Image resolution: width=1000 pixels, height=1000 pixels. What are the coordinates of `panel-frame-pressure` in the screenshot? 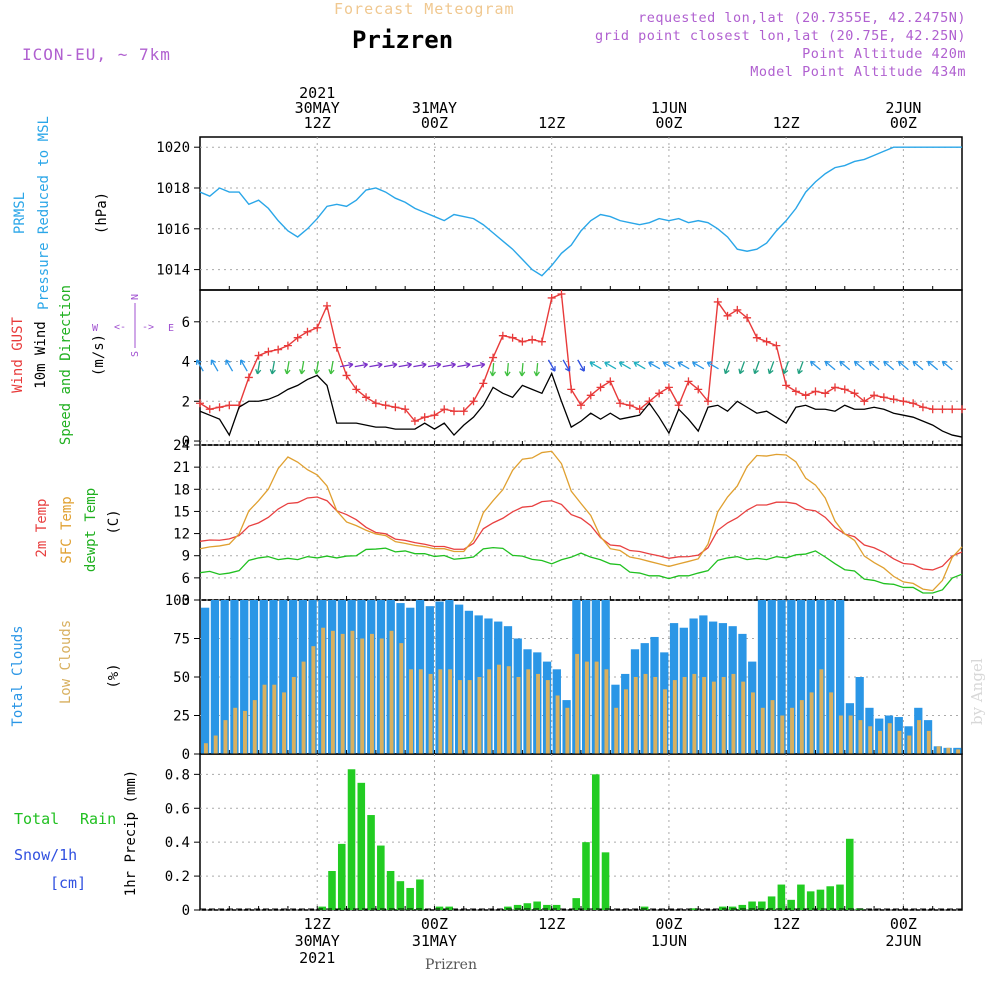 It's located at (581, 213).